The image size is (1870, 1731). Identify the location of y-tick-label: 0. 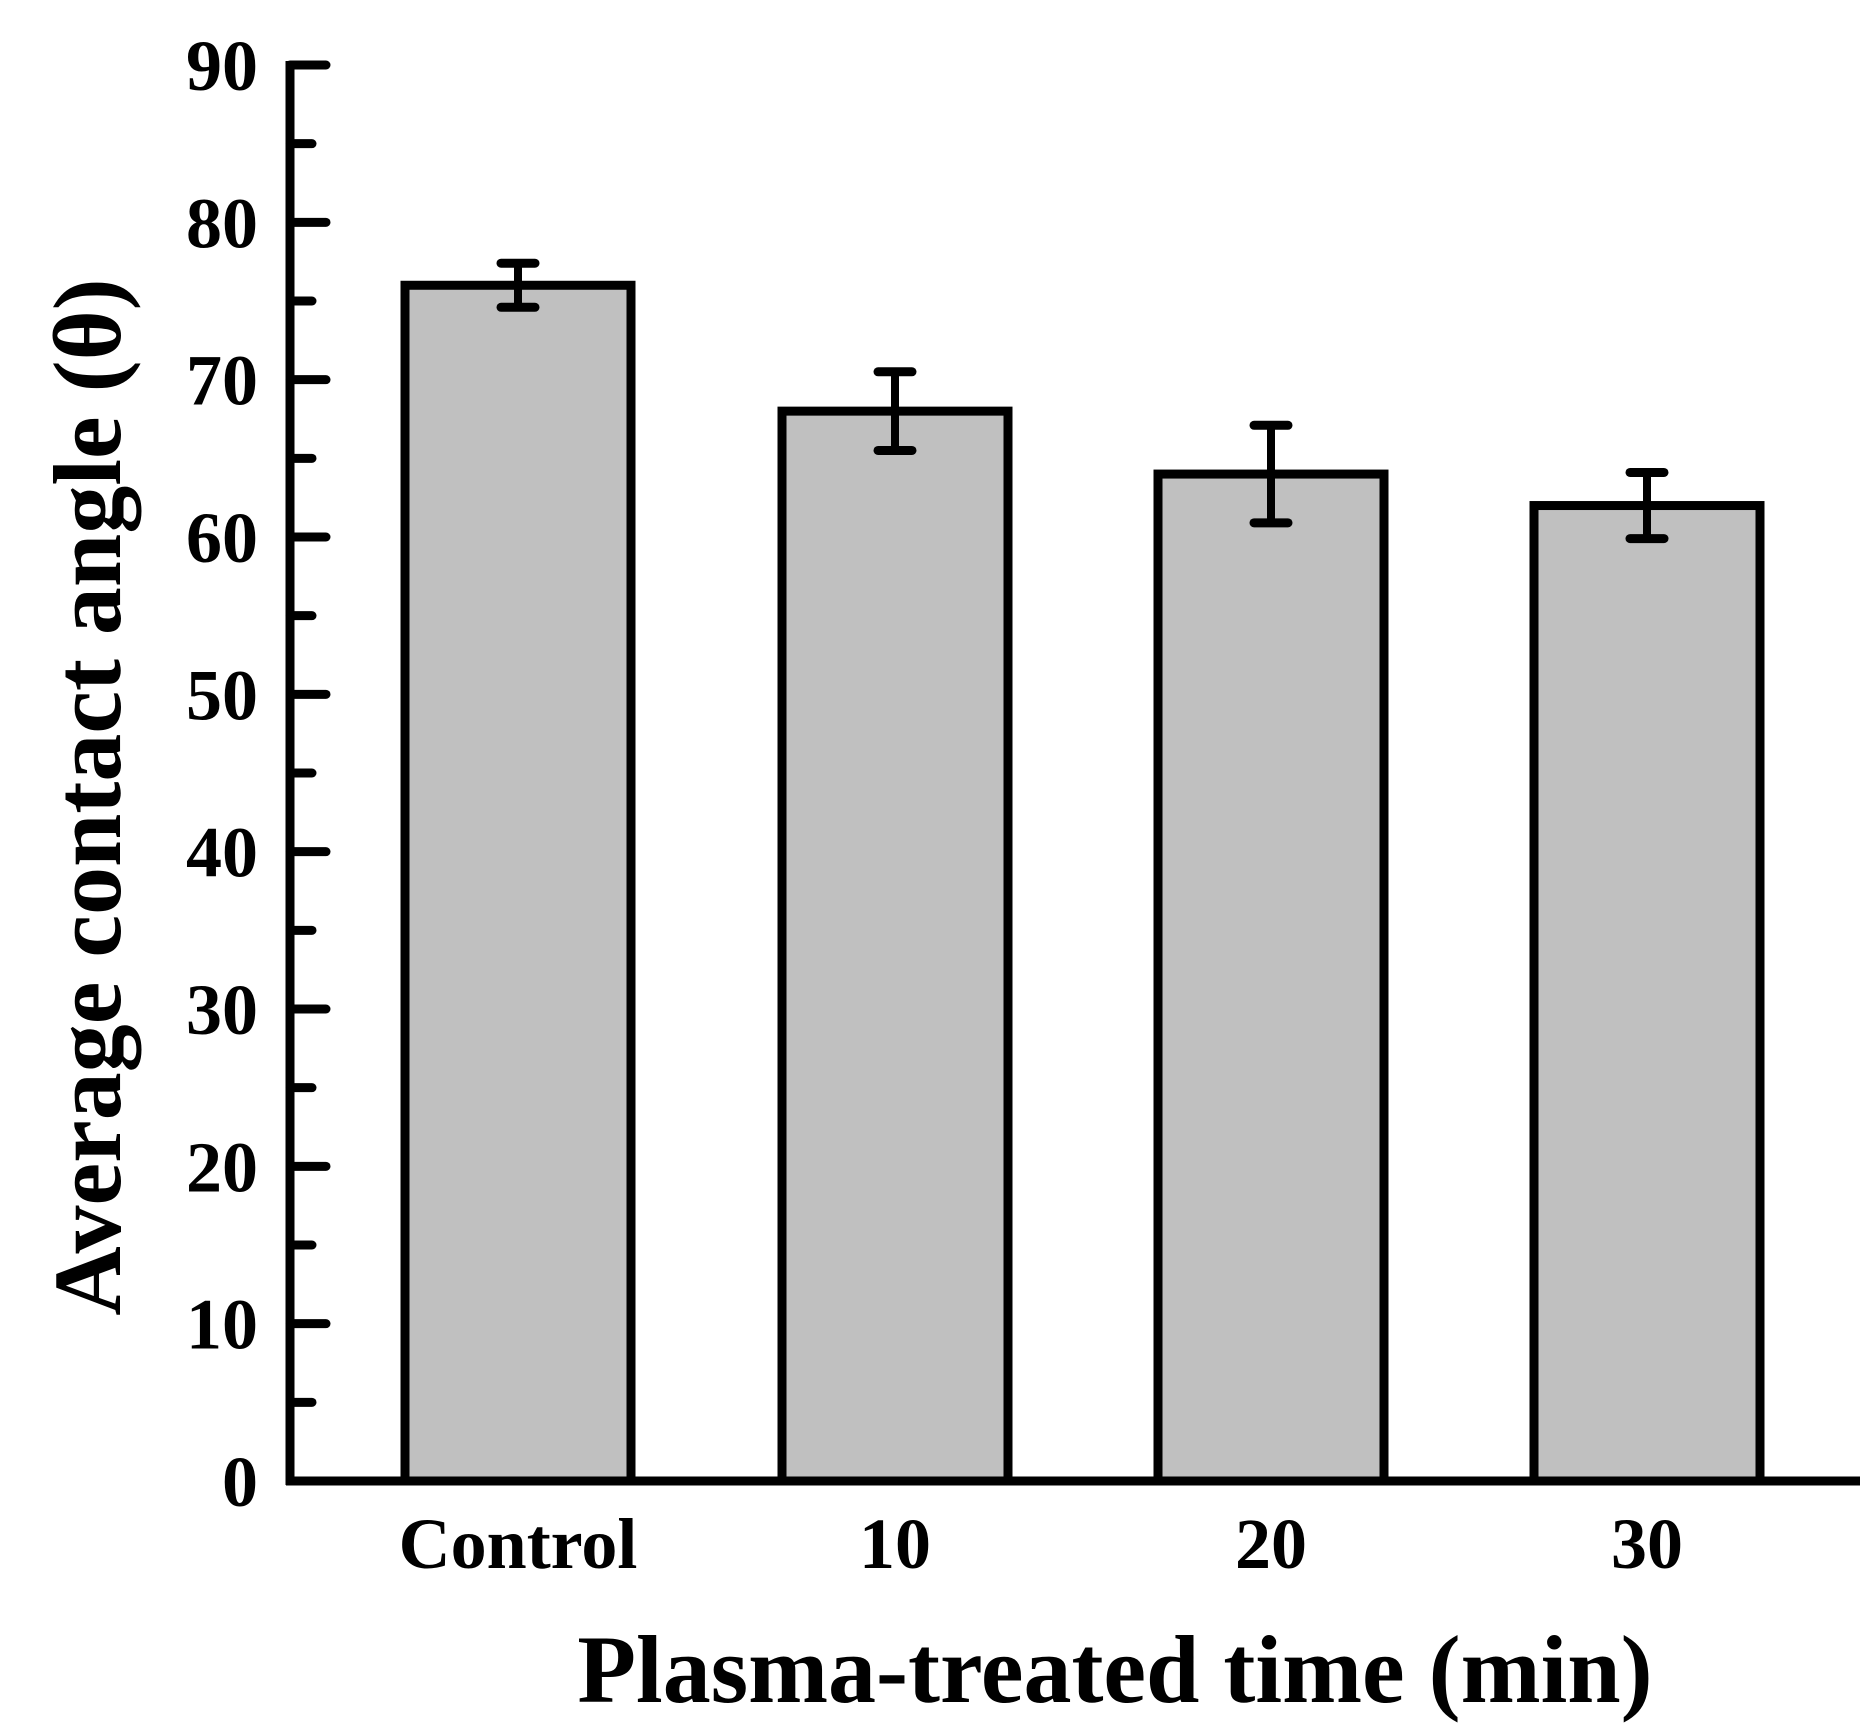
(240, 1482).